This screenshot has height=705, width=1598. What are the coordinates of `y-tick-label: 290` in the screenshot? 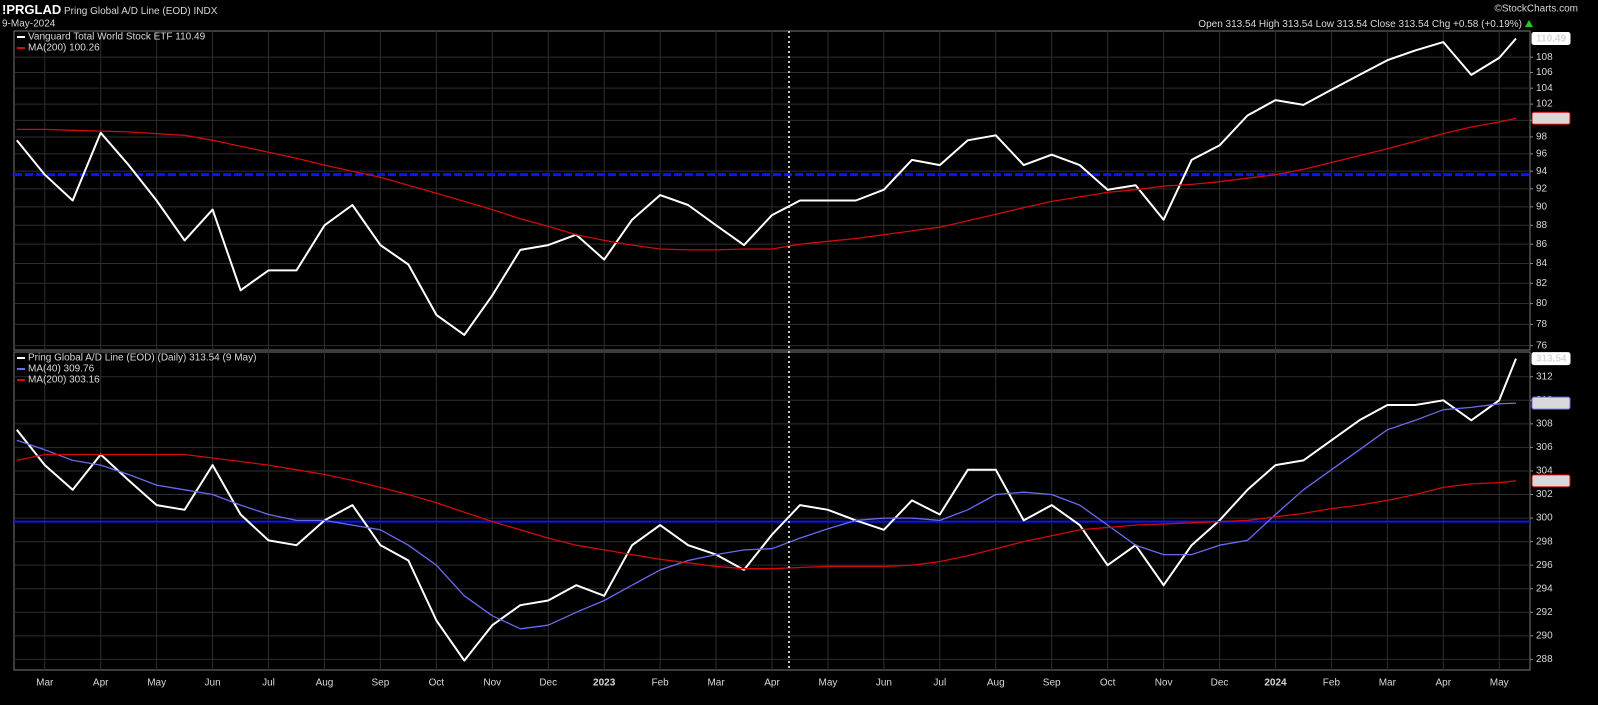 It's located at (1544, 635).